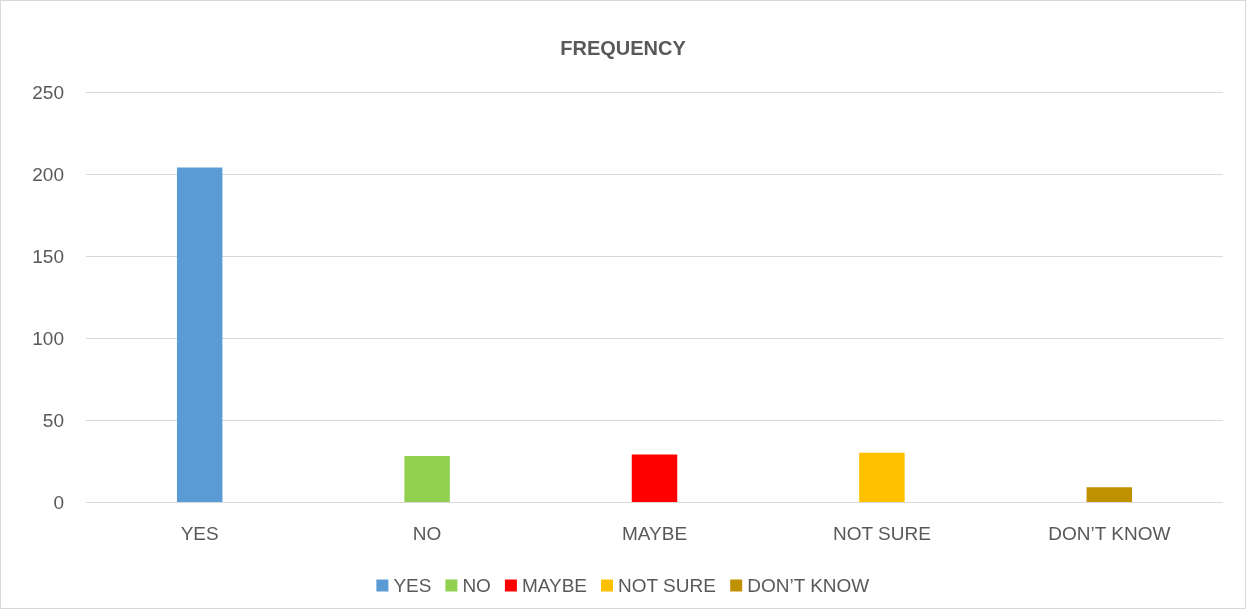  What do you see at coordinates (48, 256) in the screenshot?
I see `y-tick-label: 150` at bounding box center [48, 256].